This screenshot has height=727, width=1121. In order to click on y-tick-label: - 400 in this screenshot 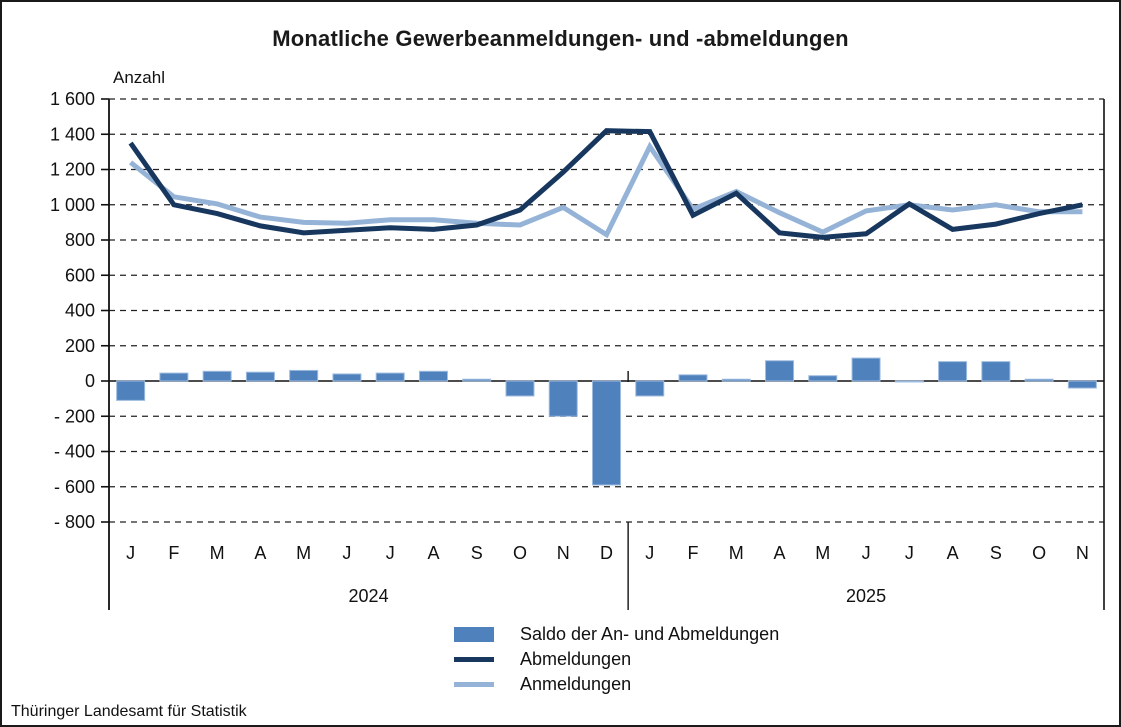, I will do `click(74, 452)`.